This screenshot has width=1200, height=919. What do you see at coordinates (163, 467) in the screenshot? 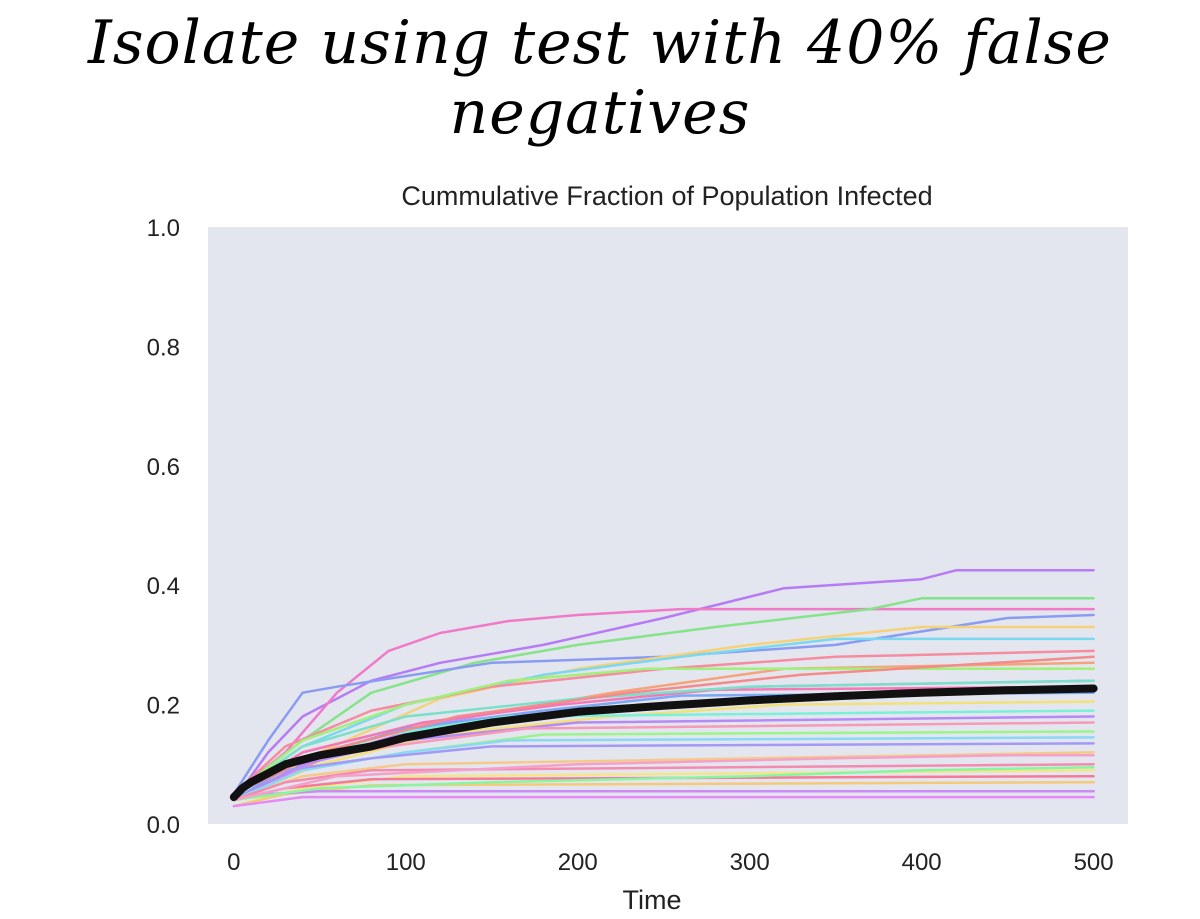
I see `y-tick-label: 0.6` at bounding box center [163, 467].